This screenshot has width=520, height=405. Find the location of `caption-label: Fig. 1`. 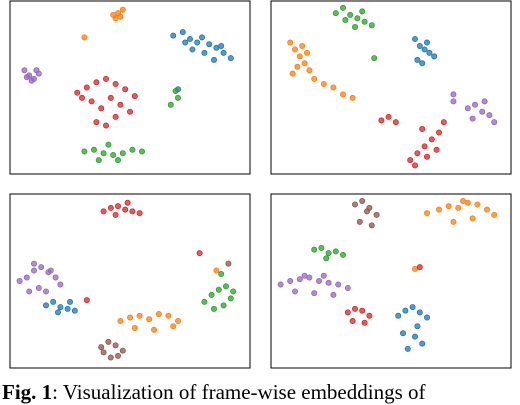

caption-label: Fig. 1 is located at coordinates (27, 392).